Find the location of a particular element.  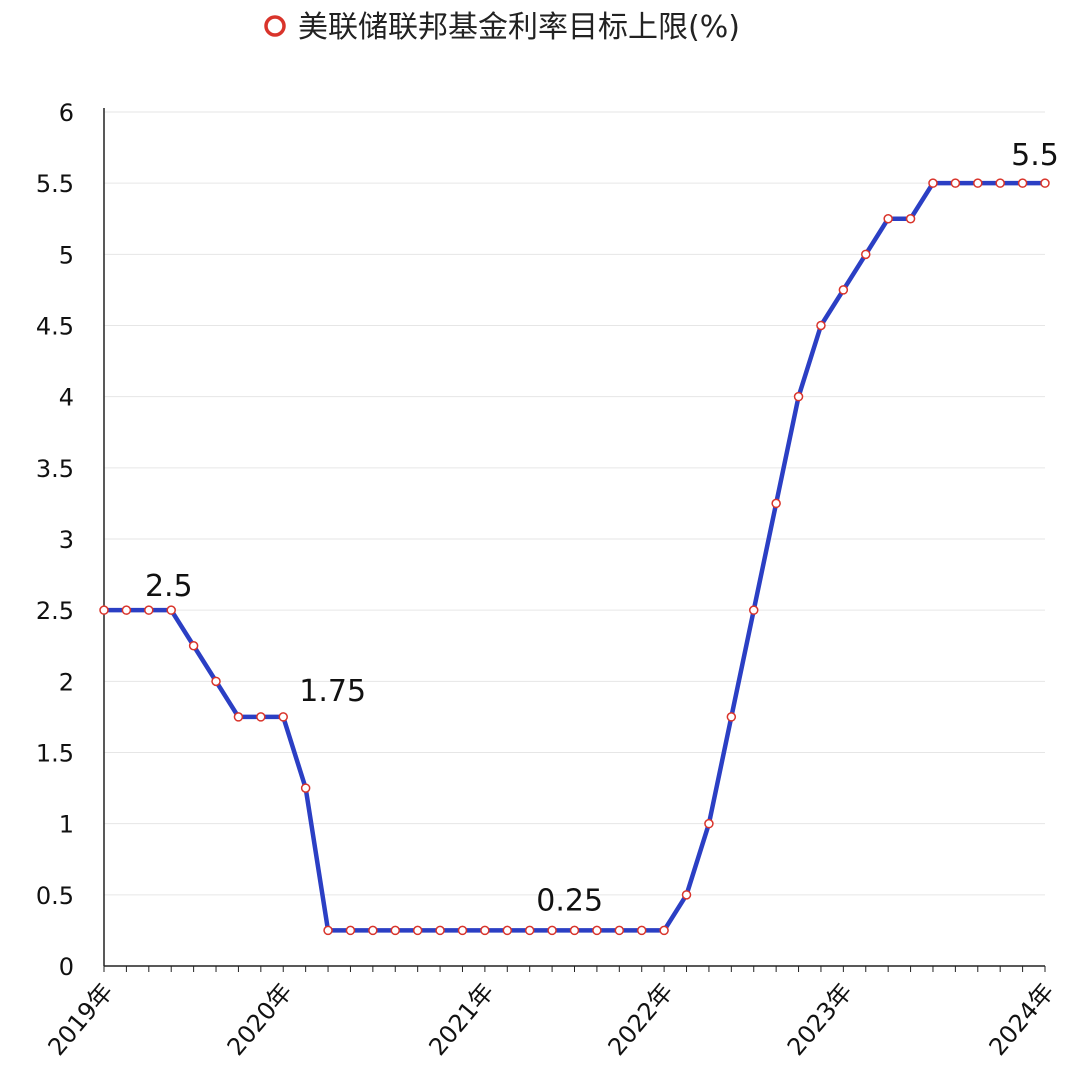

data-label: 2.5 is located at coordinates (169, 586).